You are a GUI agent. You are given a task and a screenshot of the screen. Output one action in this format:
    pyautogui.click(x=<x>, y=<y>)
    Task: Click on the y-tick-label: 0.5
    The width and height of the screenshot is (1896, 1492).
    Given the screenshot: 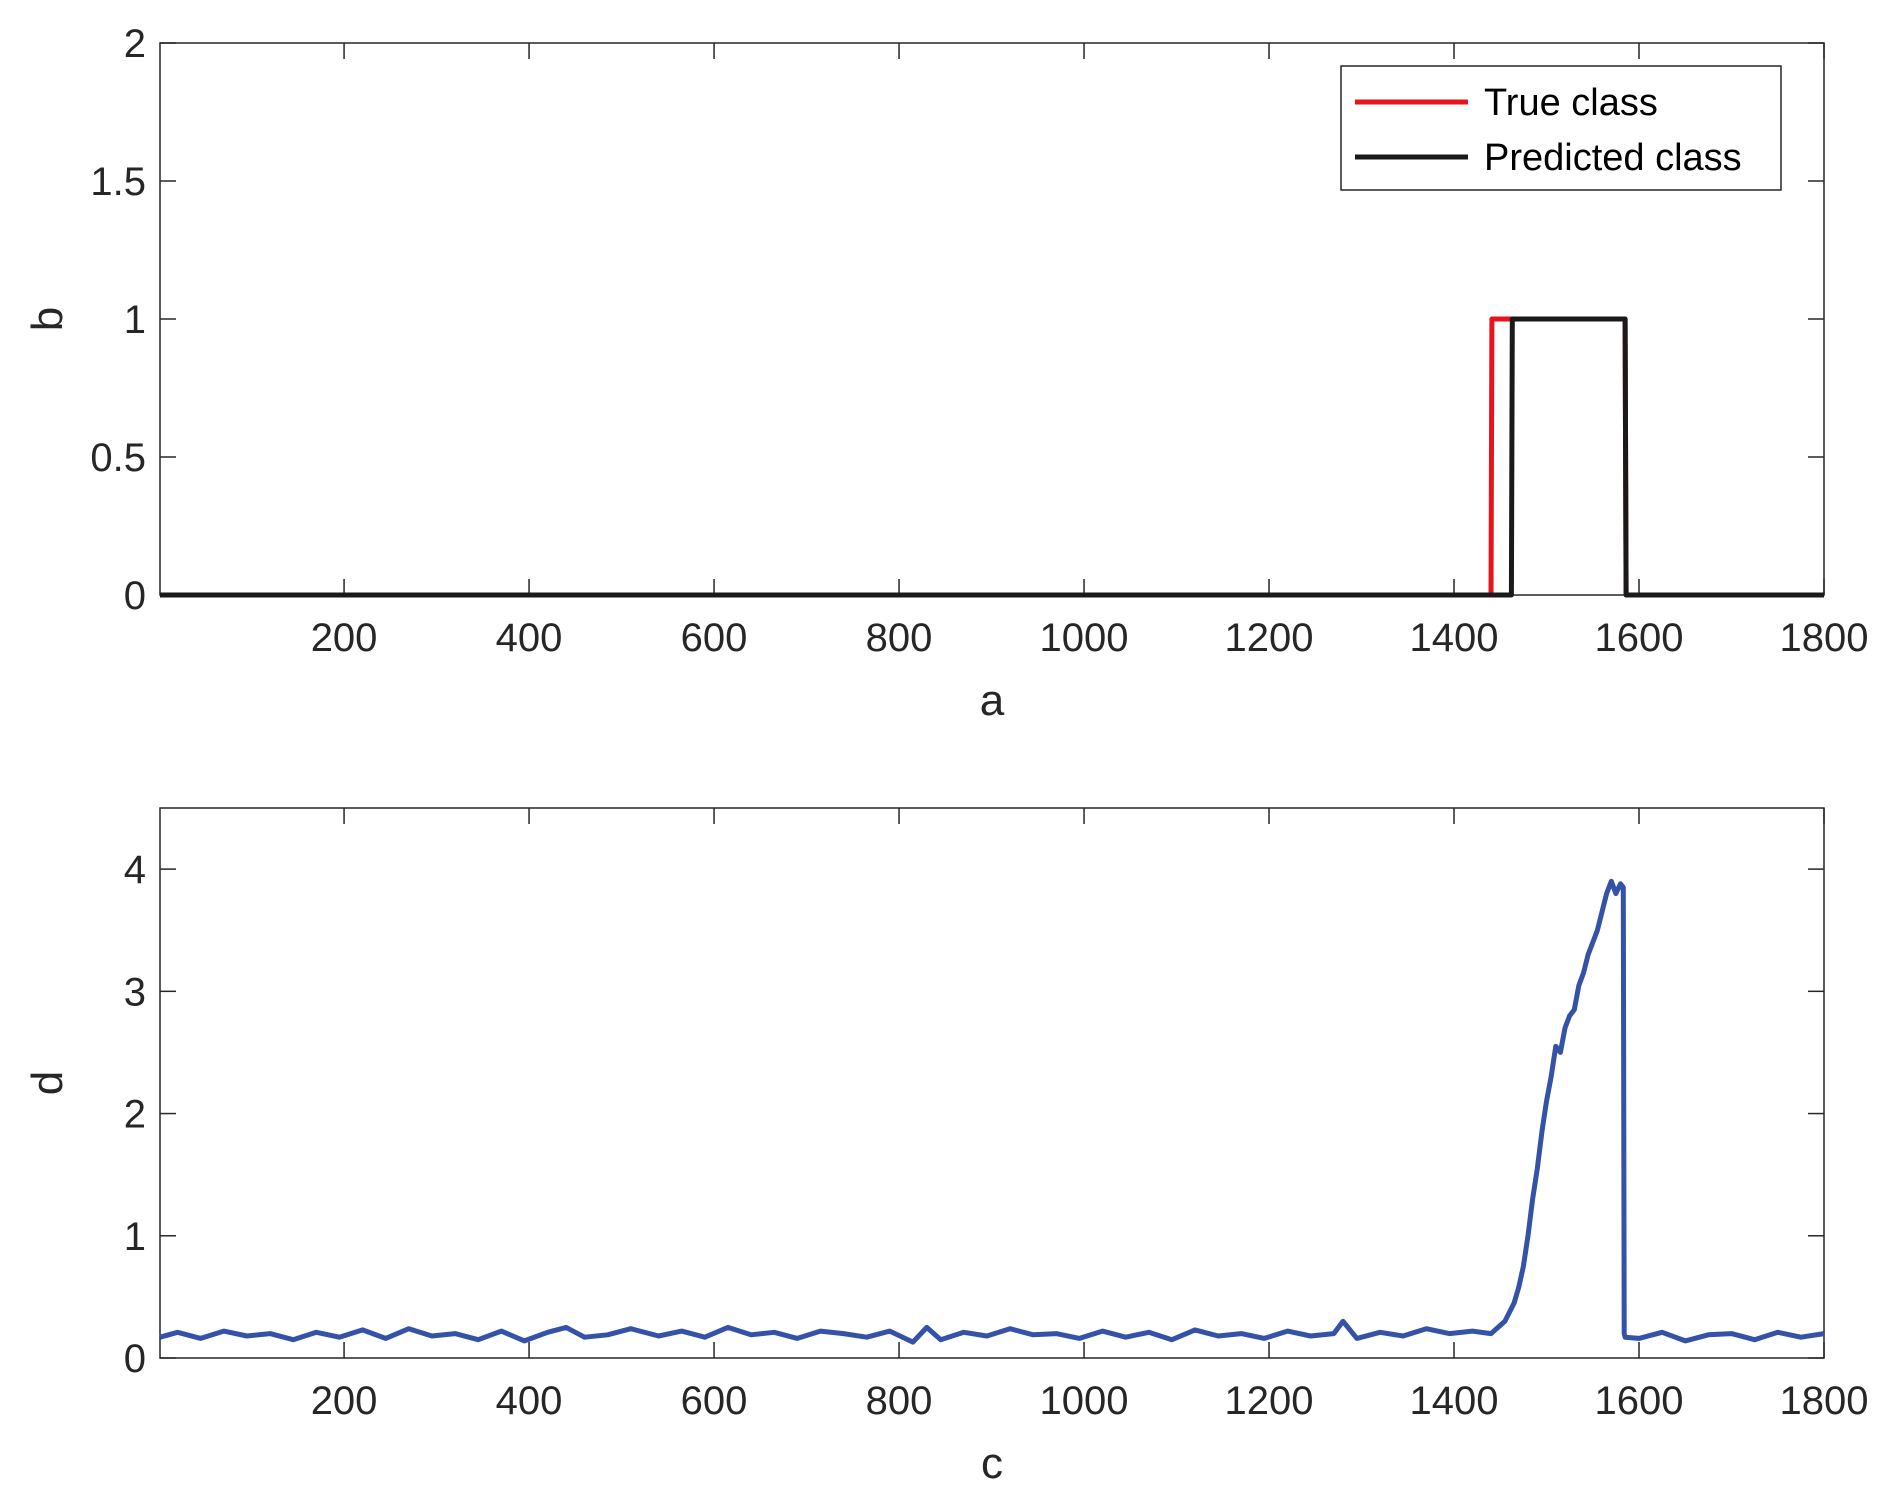 What is the action you would take?
    pyautogui.click(x=118, y=458)
    